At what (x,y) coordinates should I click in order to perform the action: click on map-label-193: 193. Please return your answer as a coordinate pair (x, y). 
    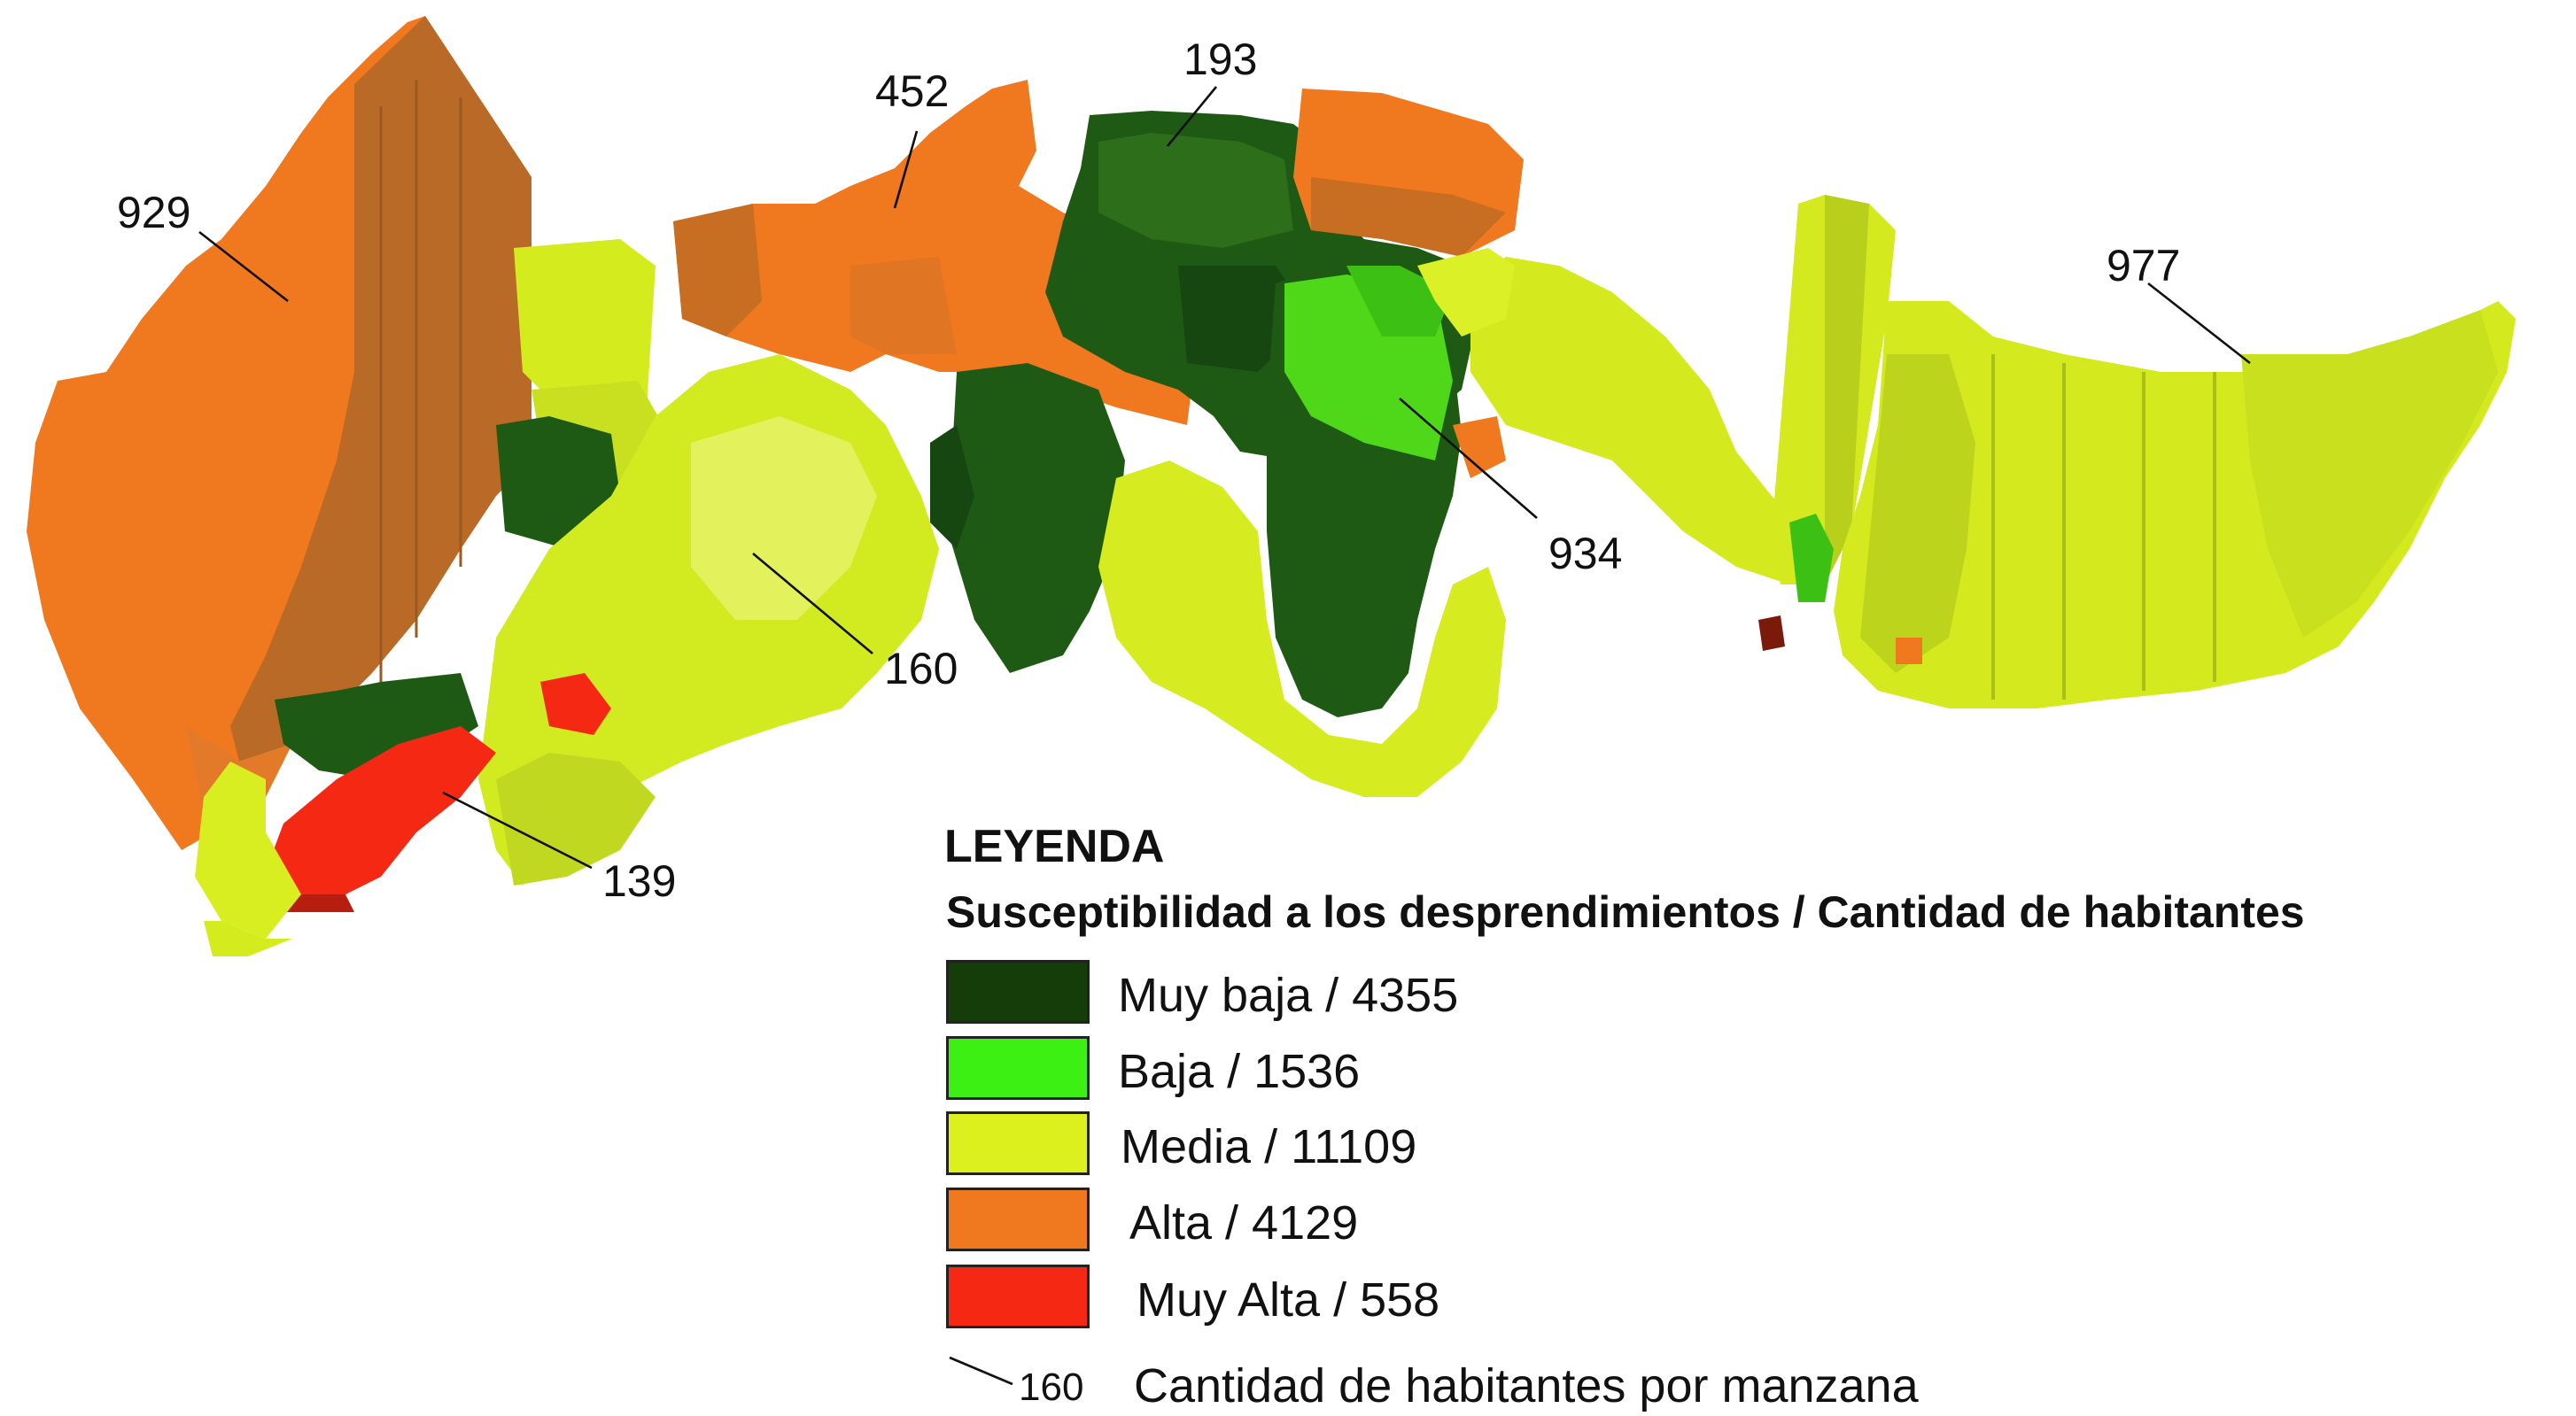
    Looking at the image, I should click on (1220, 59).